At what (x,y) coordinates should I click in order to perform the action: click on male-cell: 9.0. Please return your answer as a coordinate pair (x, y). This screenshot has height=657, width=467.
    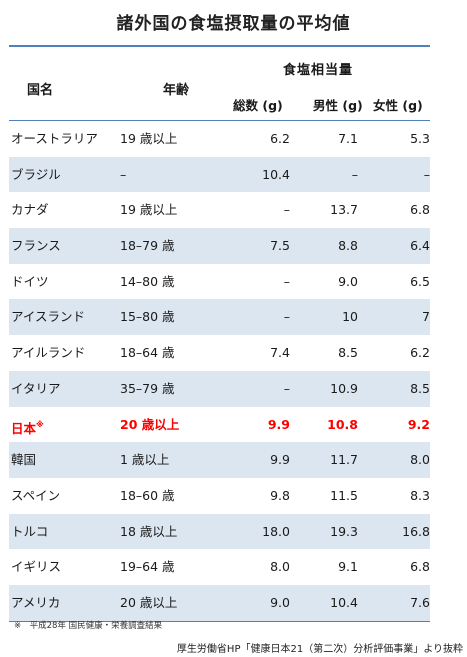
    Looking at the image, I should click on (348, 281).